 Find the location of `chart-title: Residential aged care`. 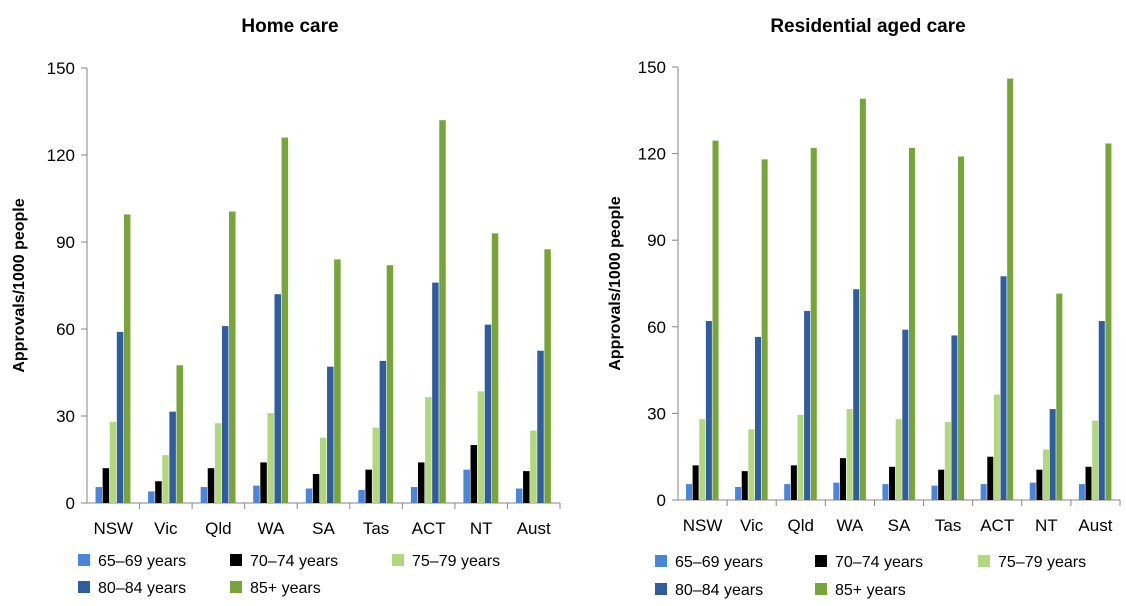

chart-title: Residential aged care is located at coordinates (867, 26).